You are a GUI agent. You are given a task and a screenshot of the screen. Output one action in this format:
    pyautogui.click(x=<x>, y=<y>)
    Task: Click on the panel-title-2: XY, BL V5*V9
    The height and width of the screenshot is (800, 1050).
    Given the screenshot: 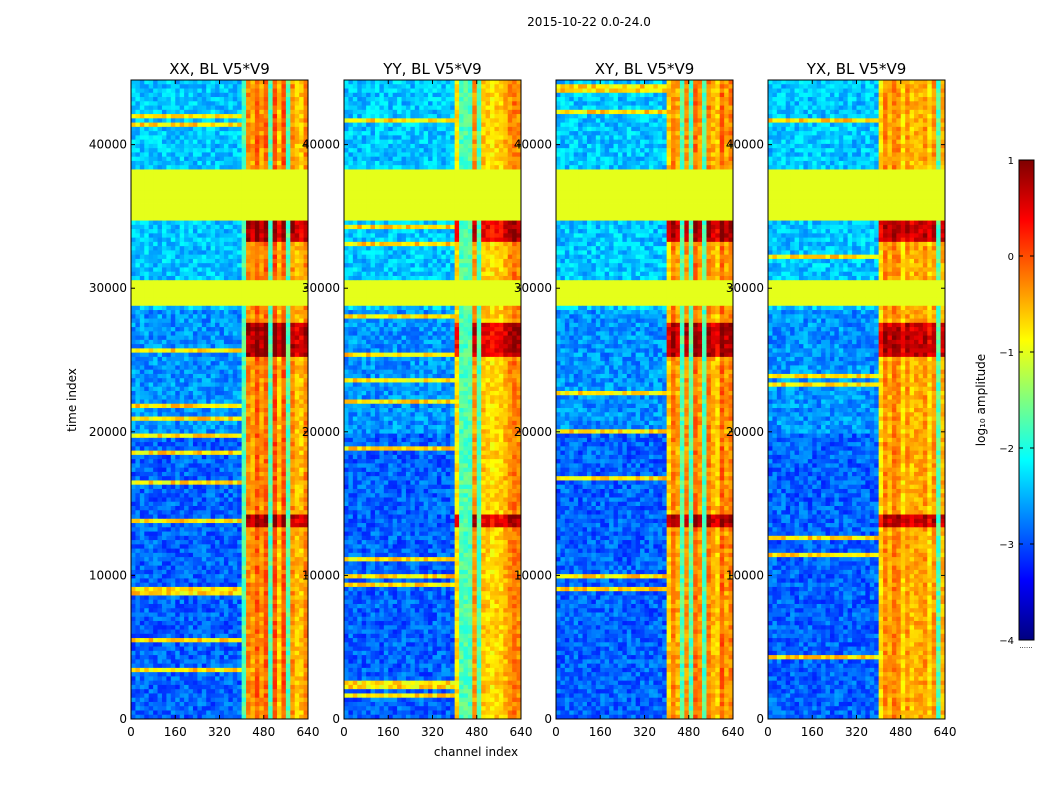 What is the action you would take?
    pyautogui.click(x=645, y=69)
    